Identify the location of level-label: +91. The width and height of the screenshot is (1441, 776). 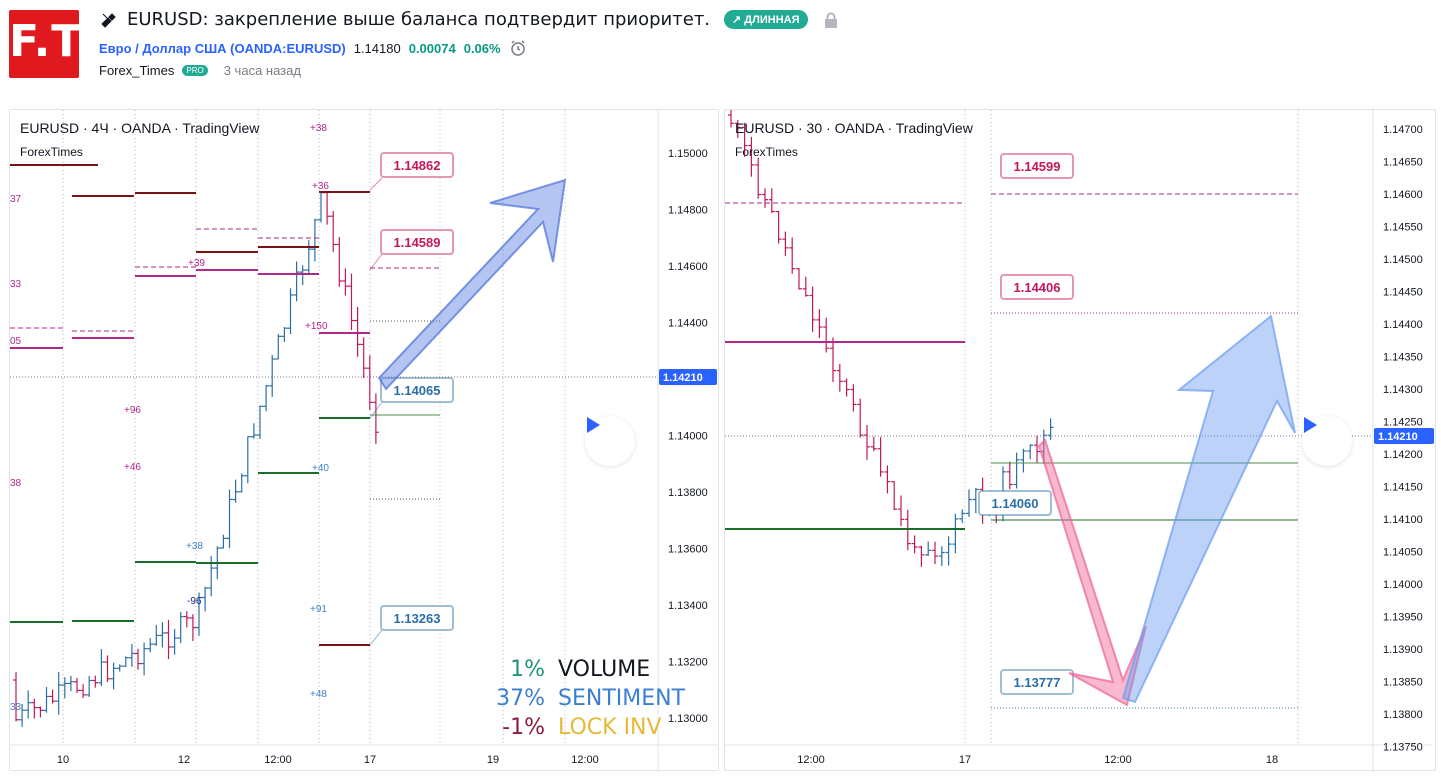
(318, 609).